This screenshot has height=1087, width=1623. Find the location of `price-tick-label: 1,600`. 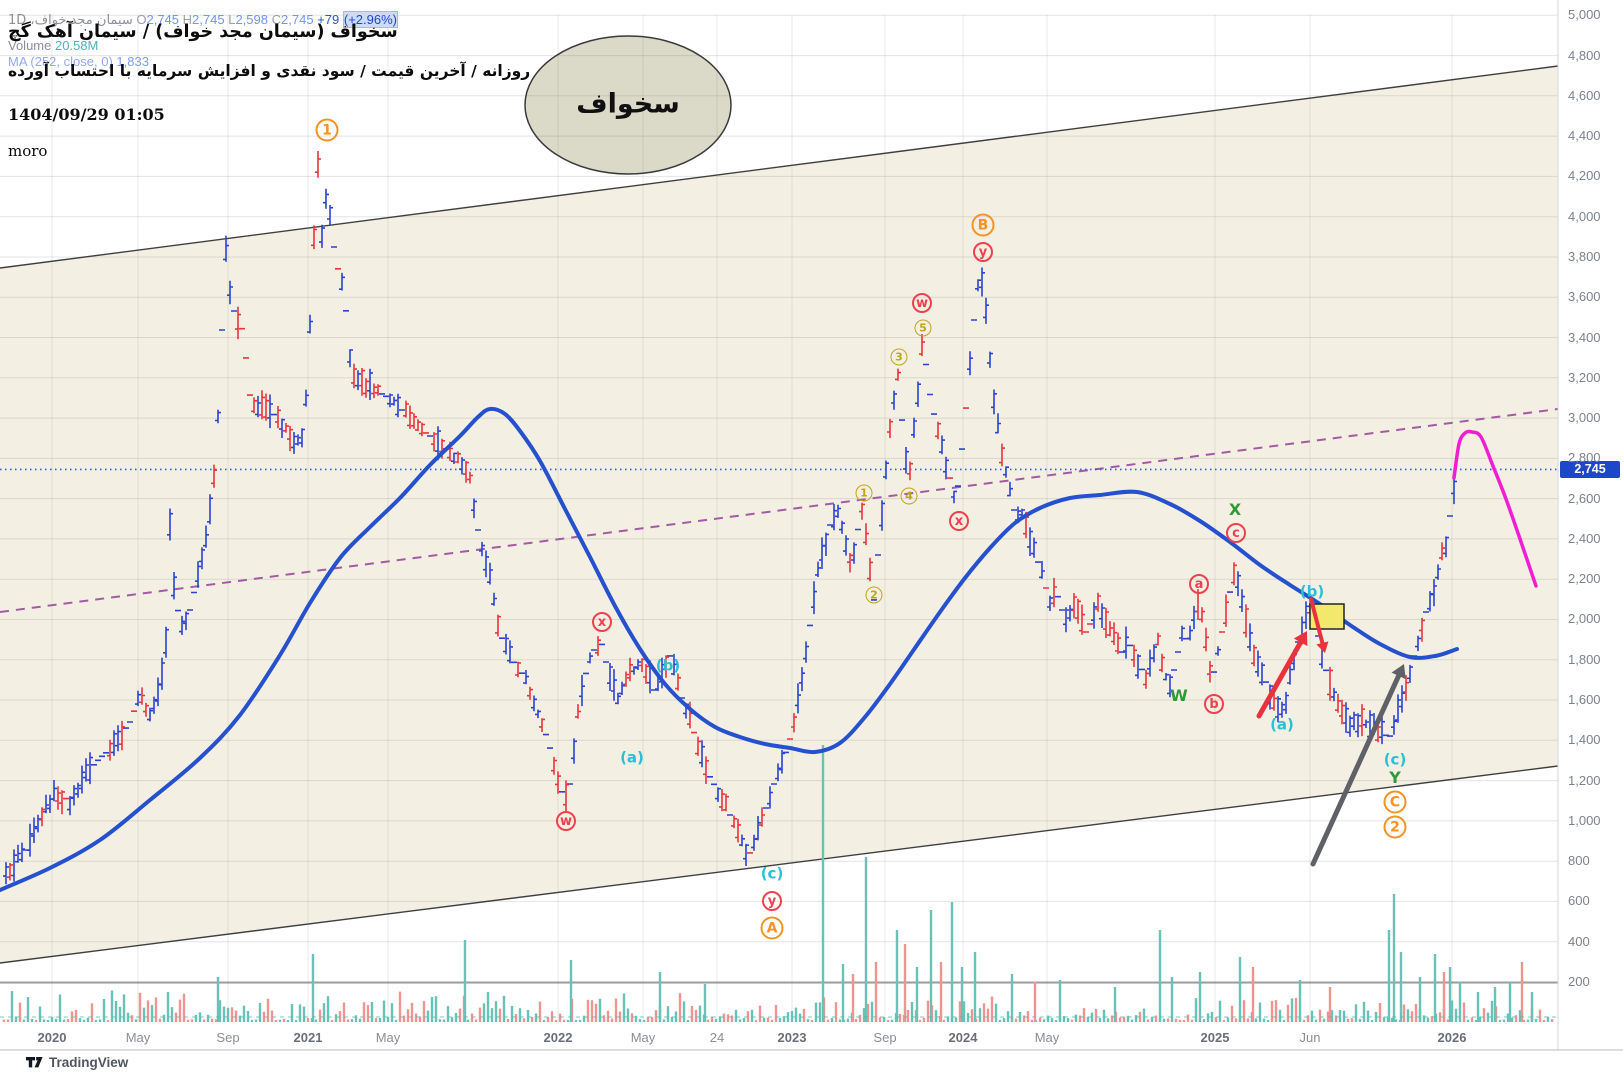

price-tick-label: 1,600 is located at coordinates (1584, 700).